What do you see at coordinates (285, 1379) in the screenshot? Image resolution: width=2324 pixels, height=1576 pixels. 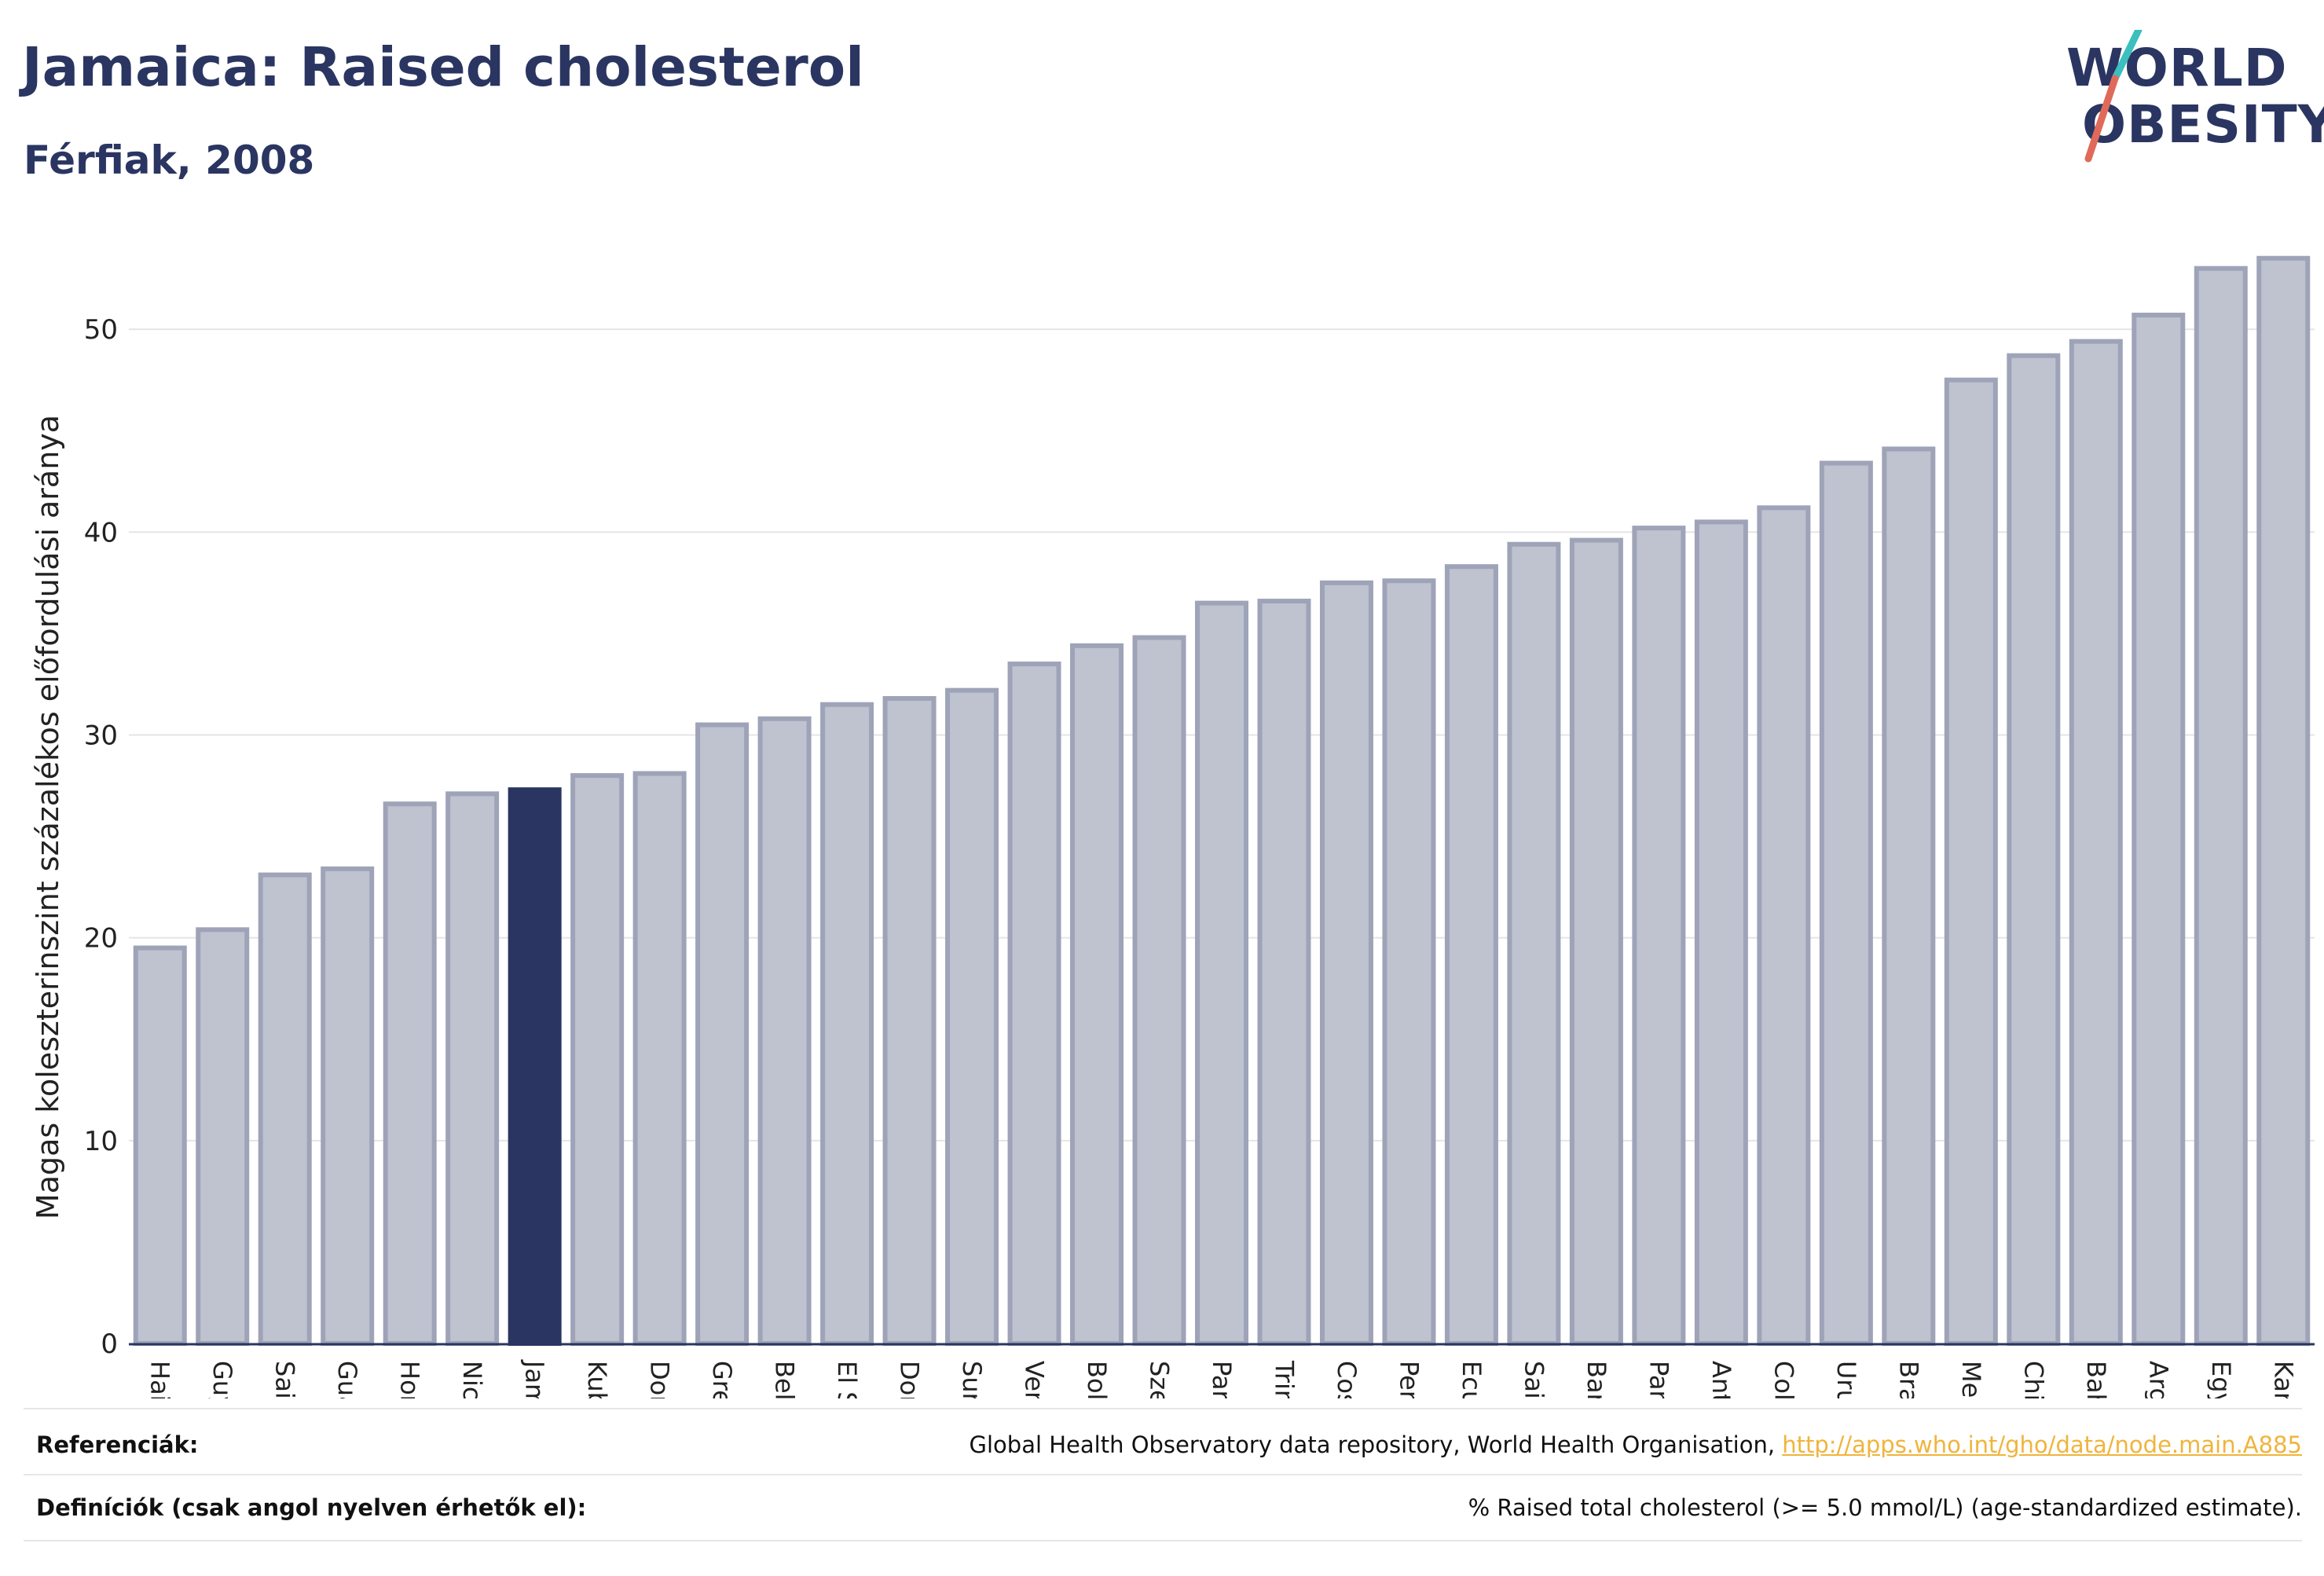 I see `x-tick-label: Saint Vincent é` at bounding box center [285, 1379].